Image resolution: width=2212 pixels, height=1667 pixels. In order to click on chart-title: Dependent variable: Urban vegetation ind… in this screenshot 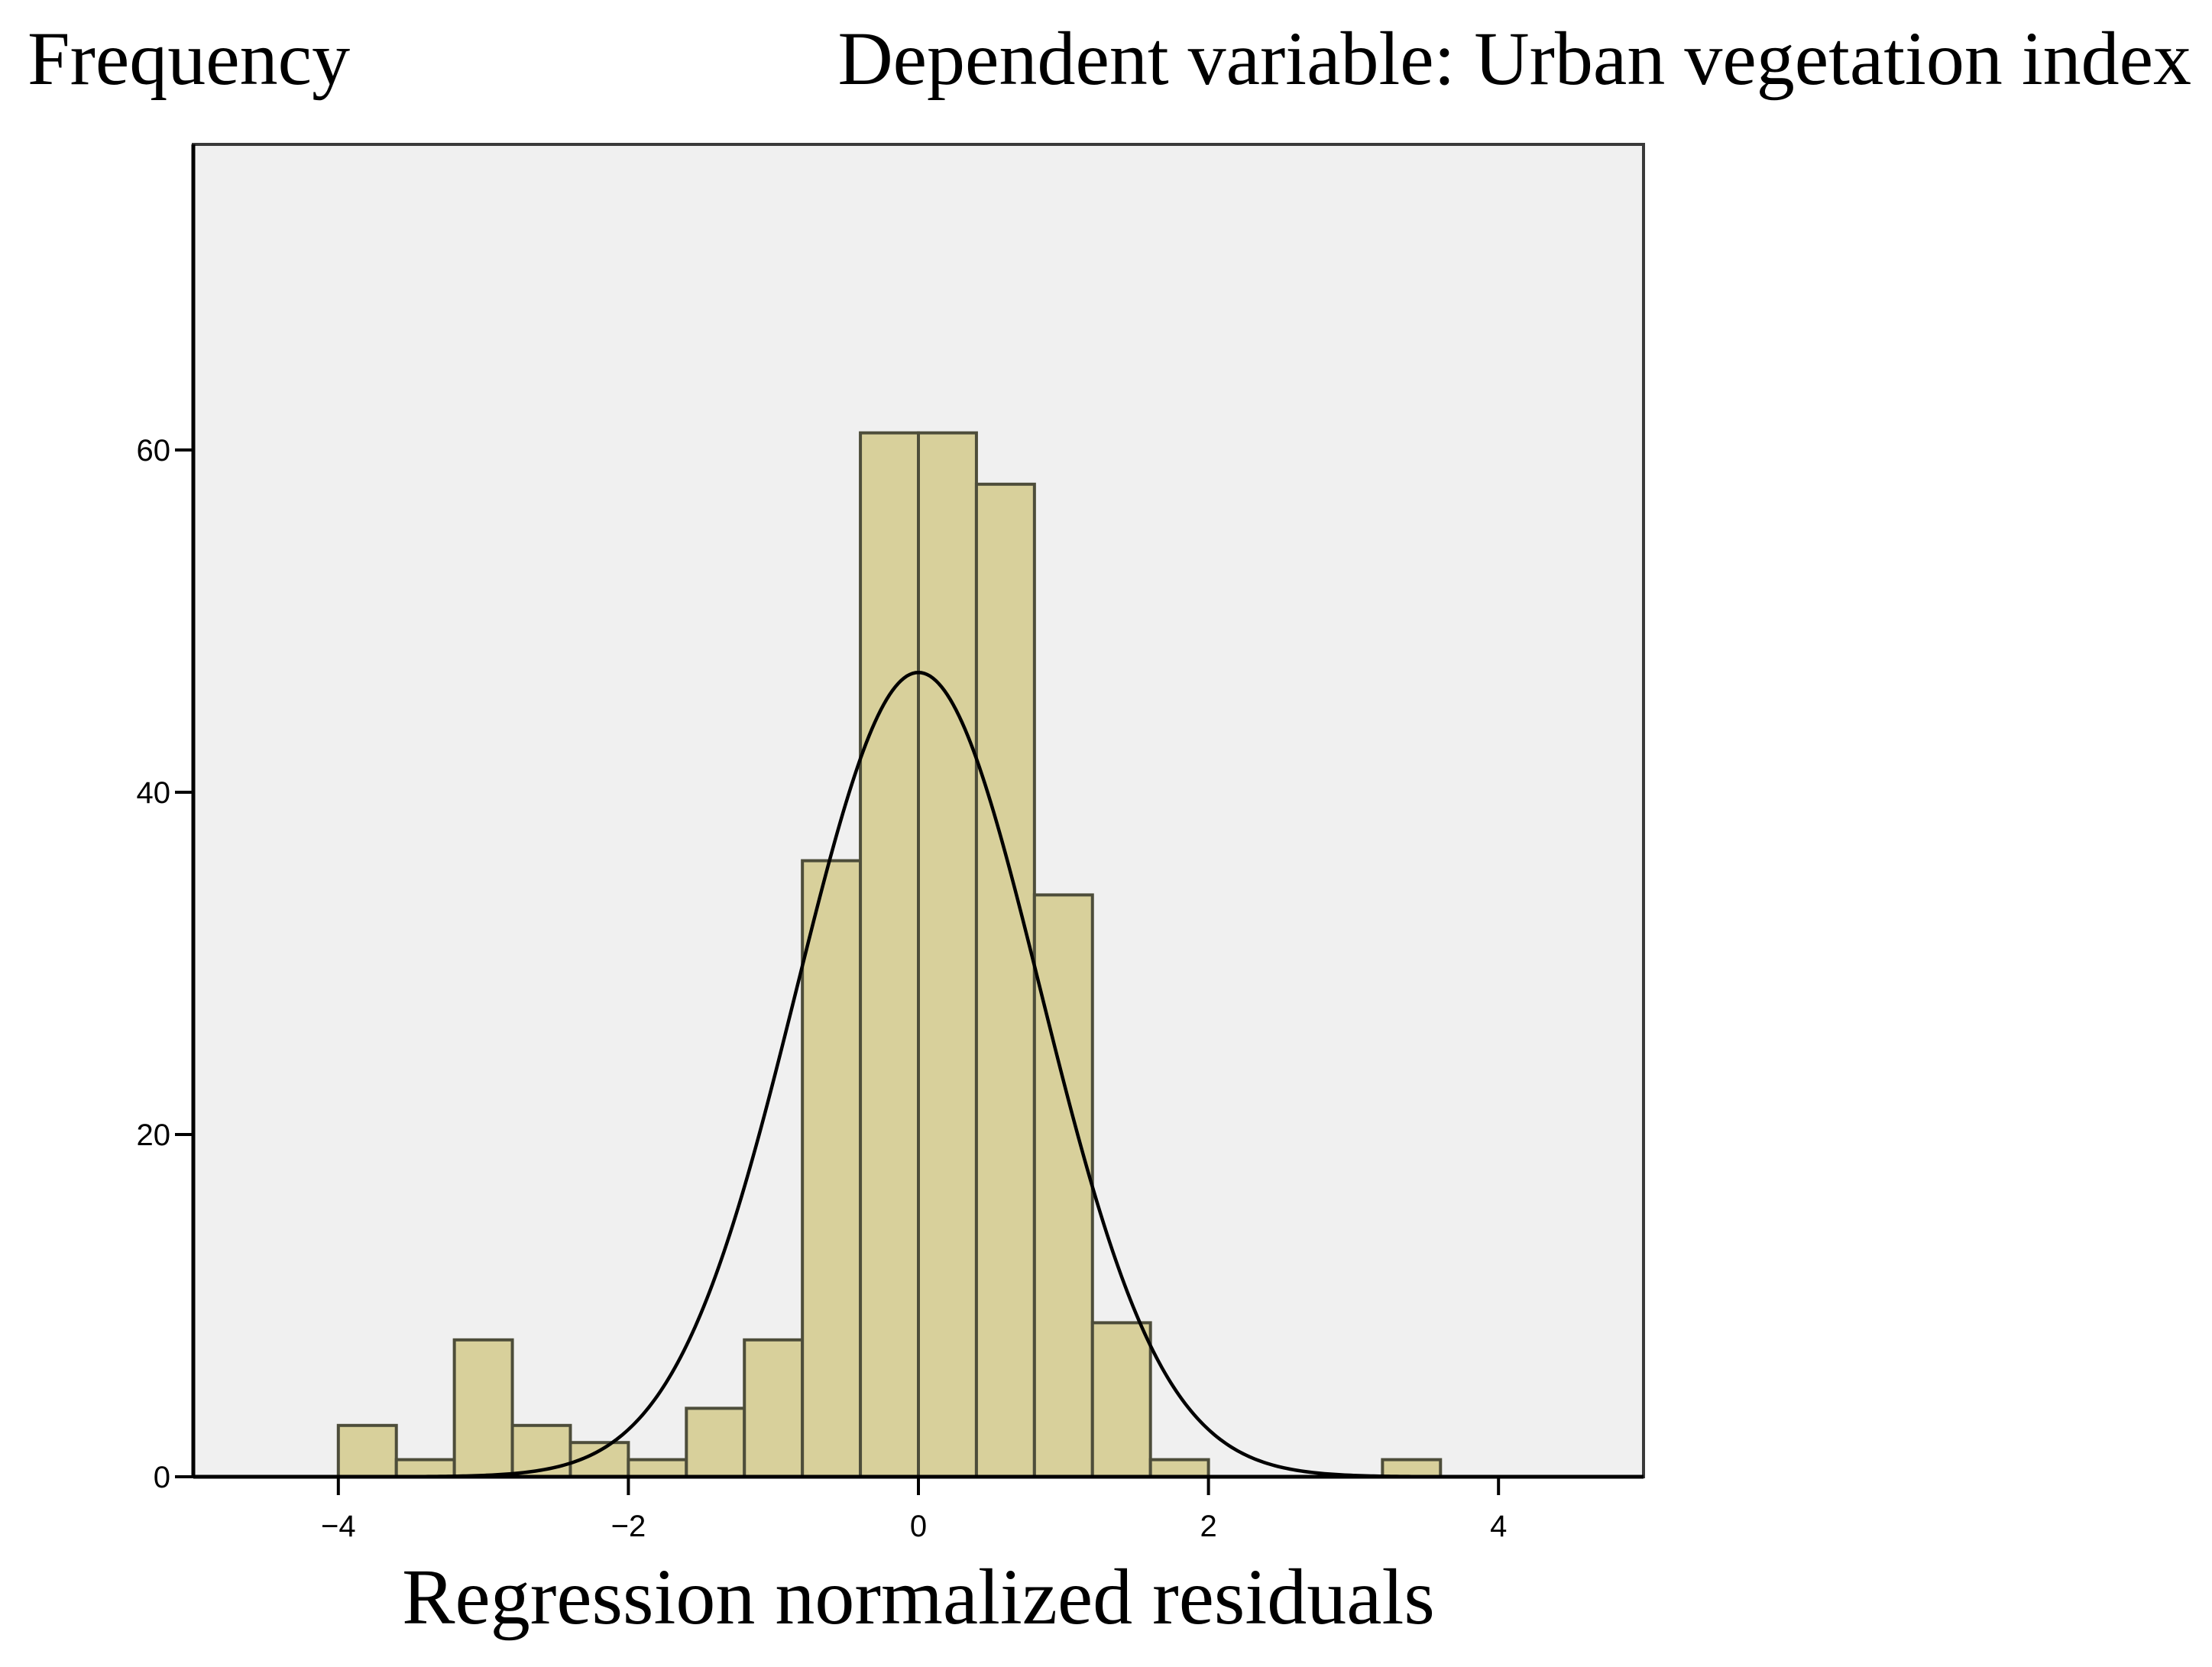, I will do `click(1514, 58)`.